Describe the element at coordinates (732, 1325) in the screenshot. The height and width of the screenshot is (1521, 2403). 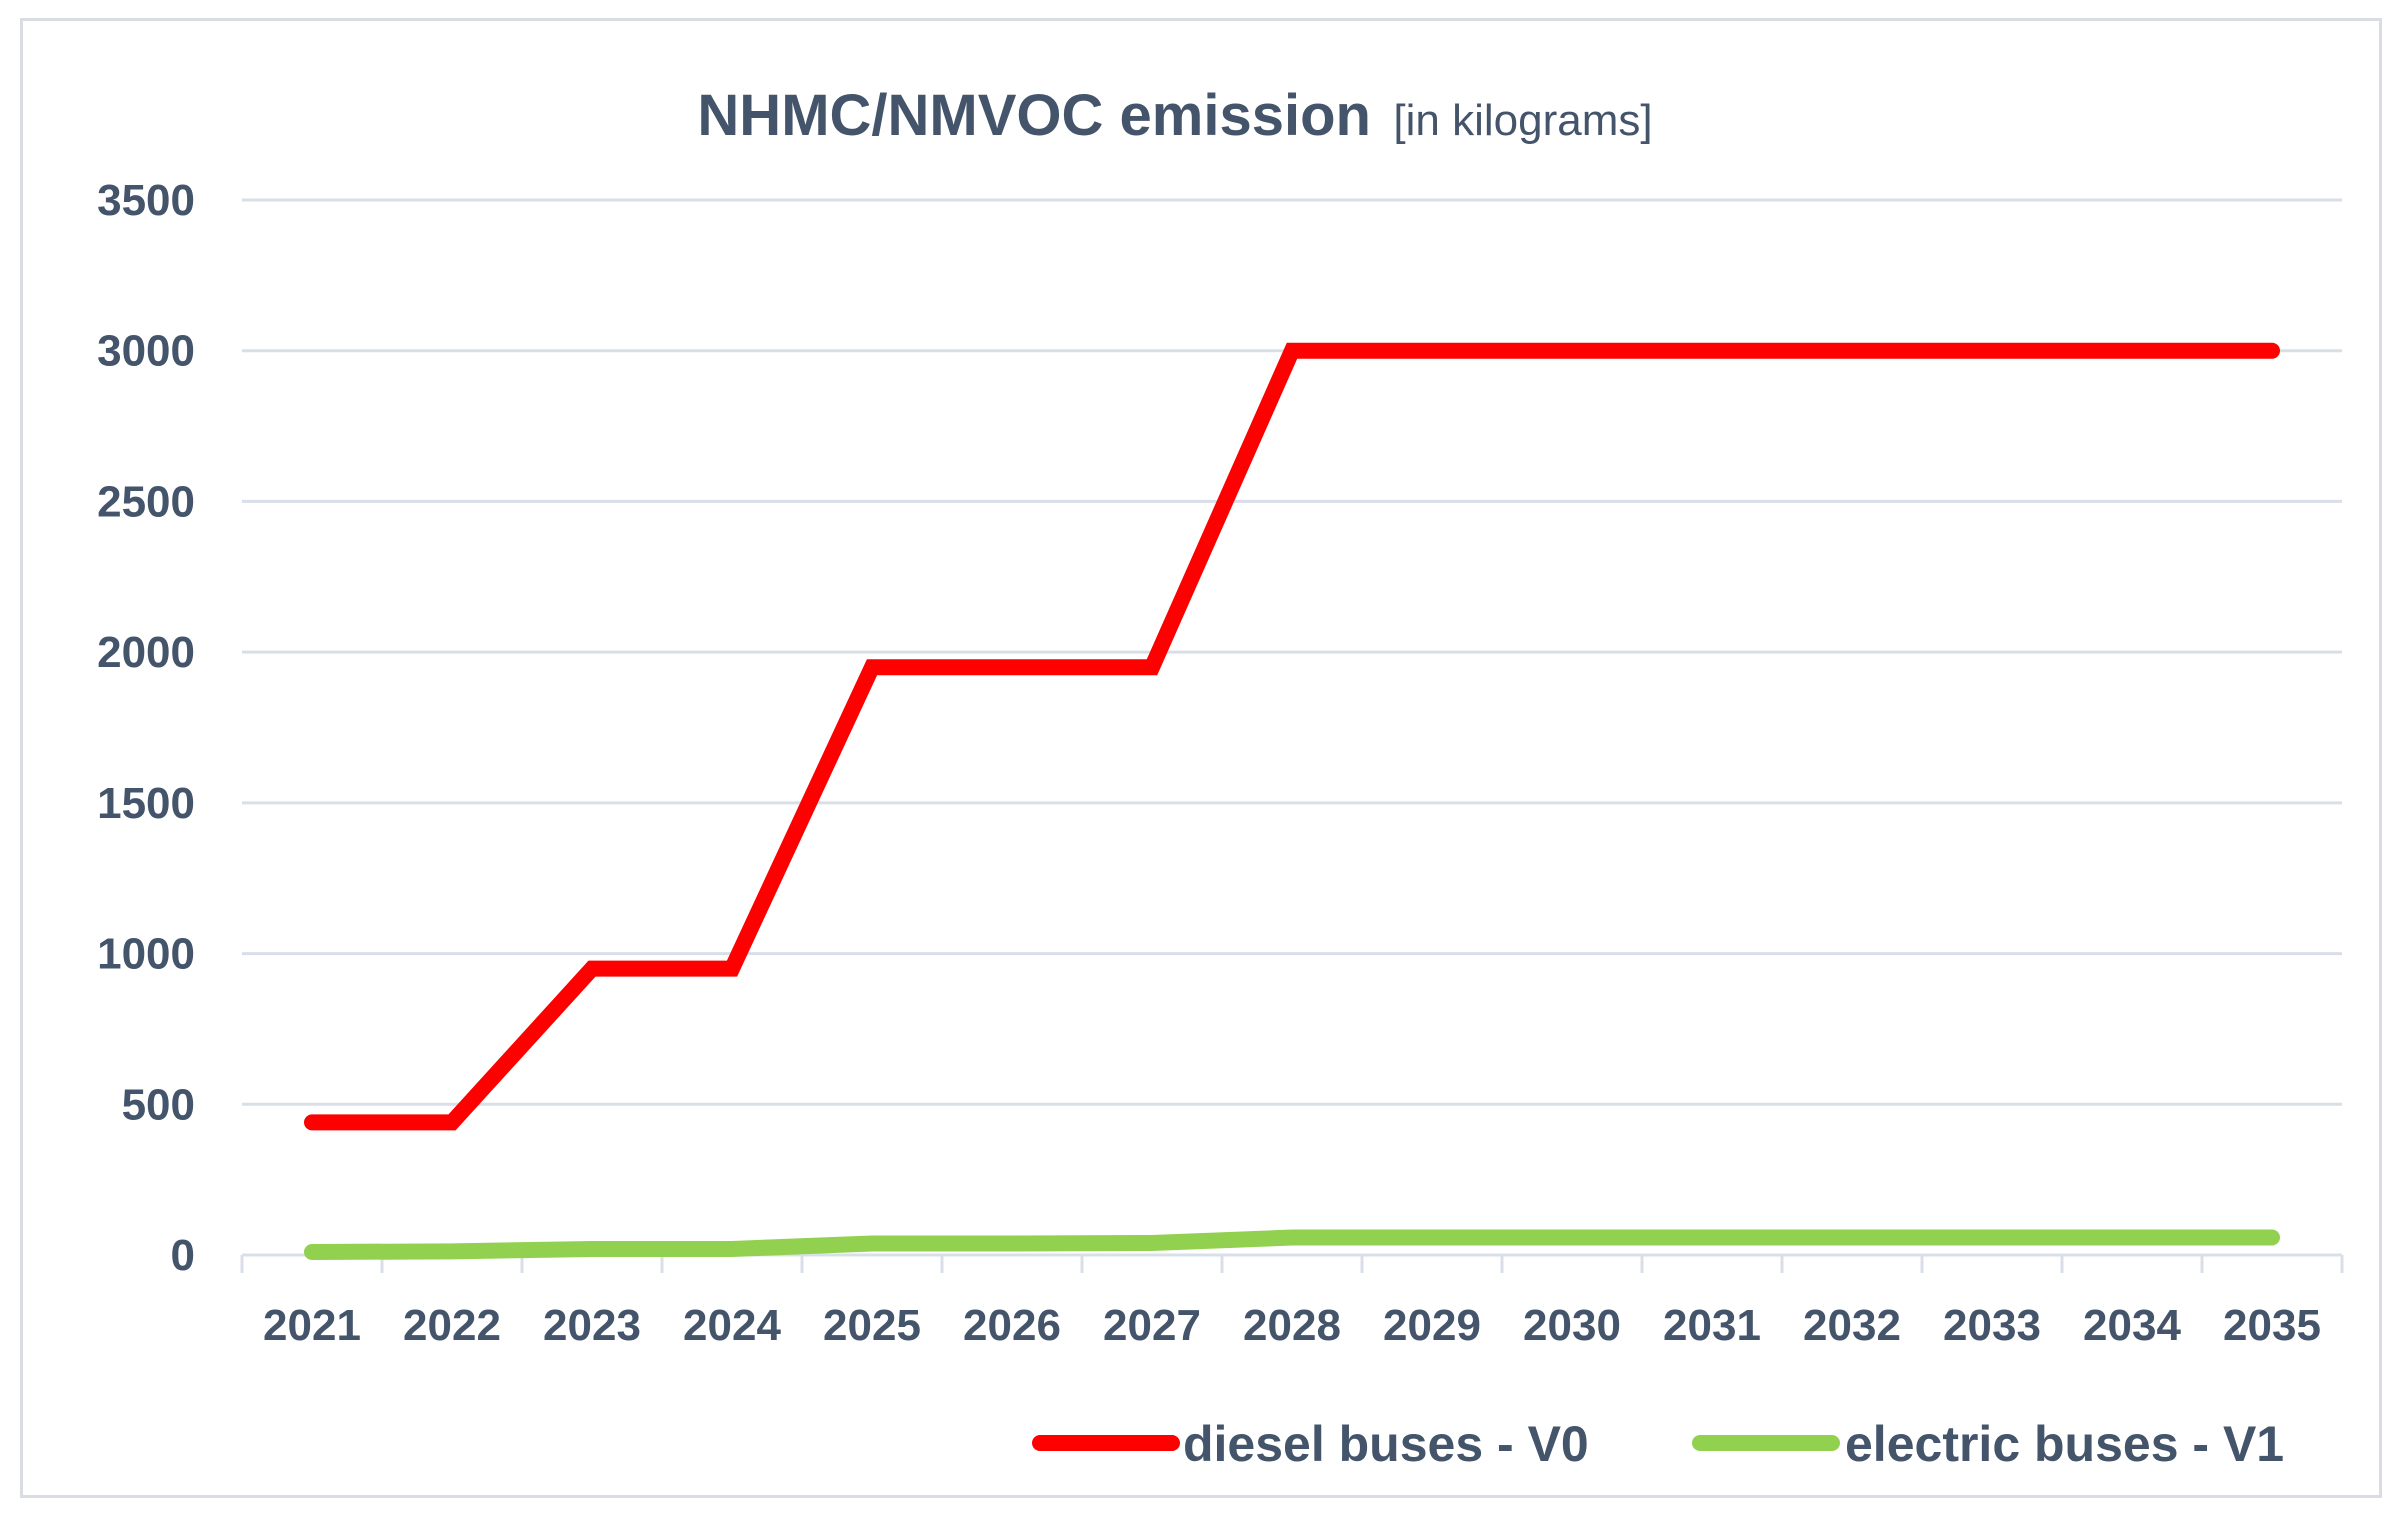
I see `x-tick-label: 2024` at that location.